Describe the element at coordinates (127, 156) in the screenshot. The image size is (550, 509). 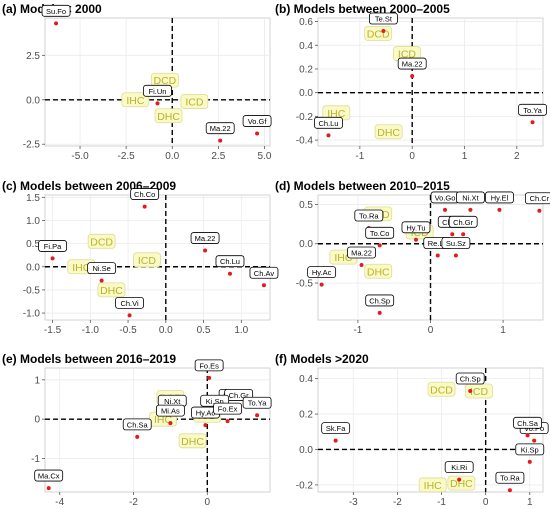
I see `x-tick-label: -2.5` at that location.